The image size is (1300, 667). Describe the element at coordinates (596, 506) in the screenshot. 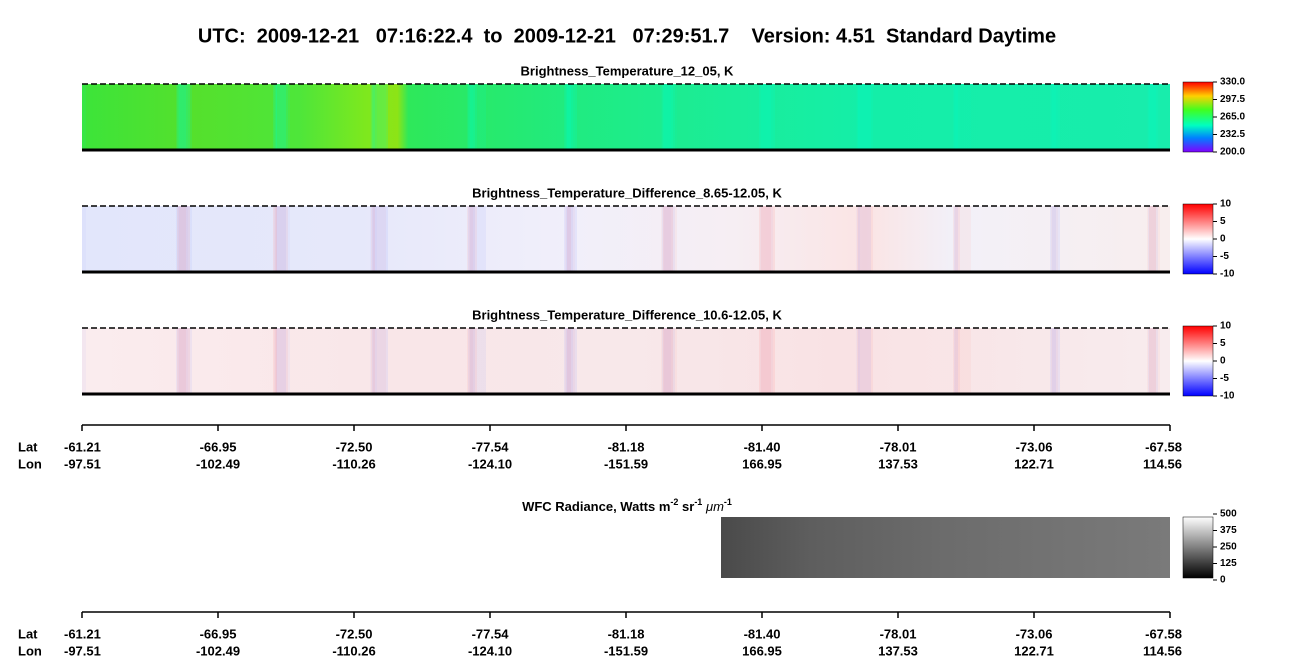

I see `title-part: WFC Radiance, Watts m` at that location.